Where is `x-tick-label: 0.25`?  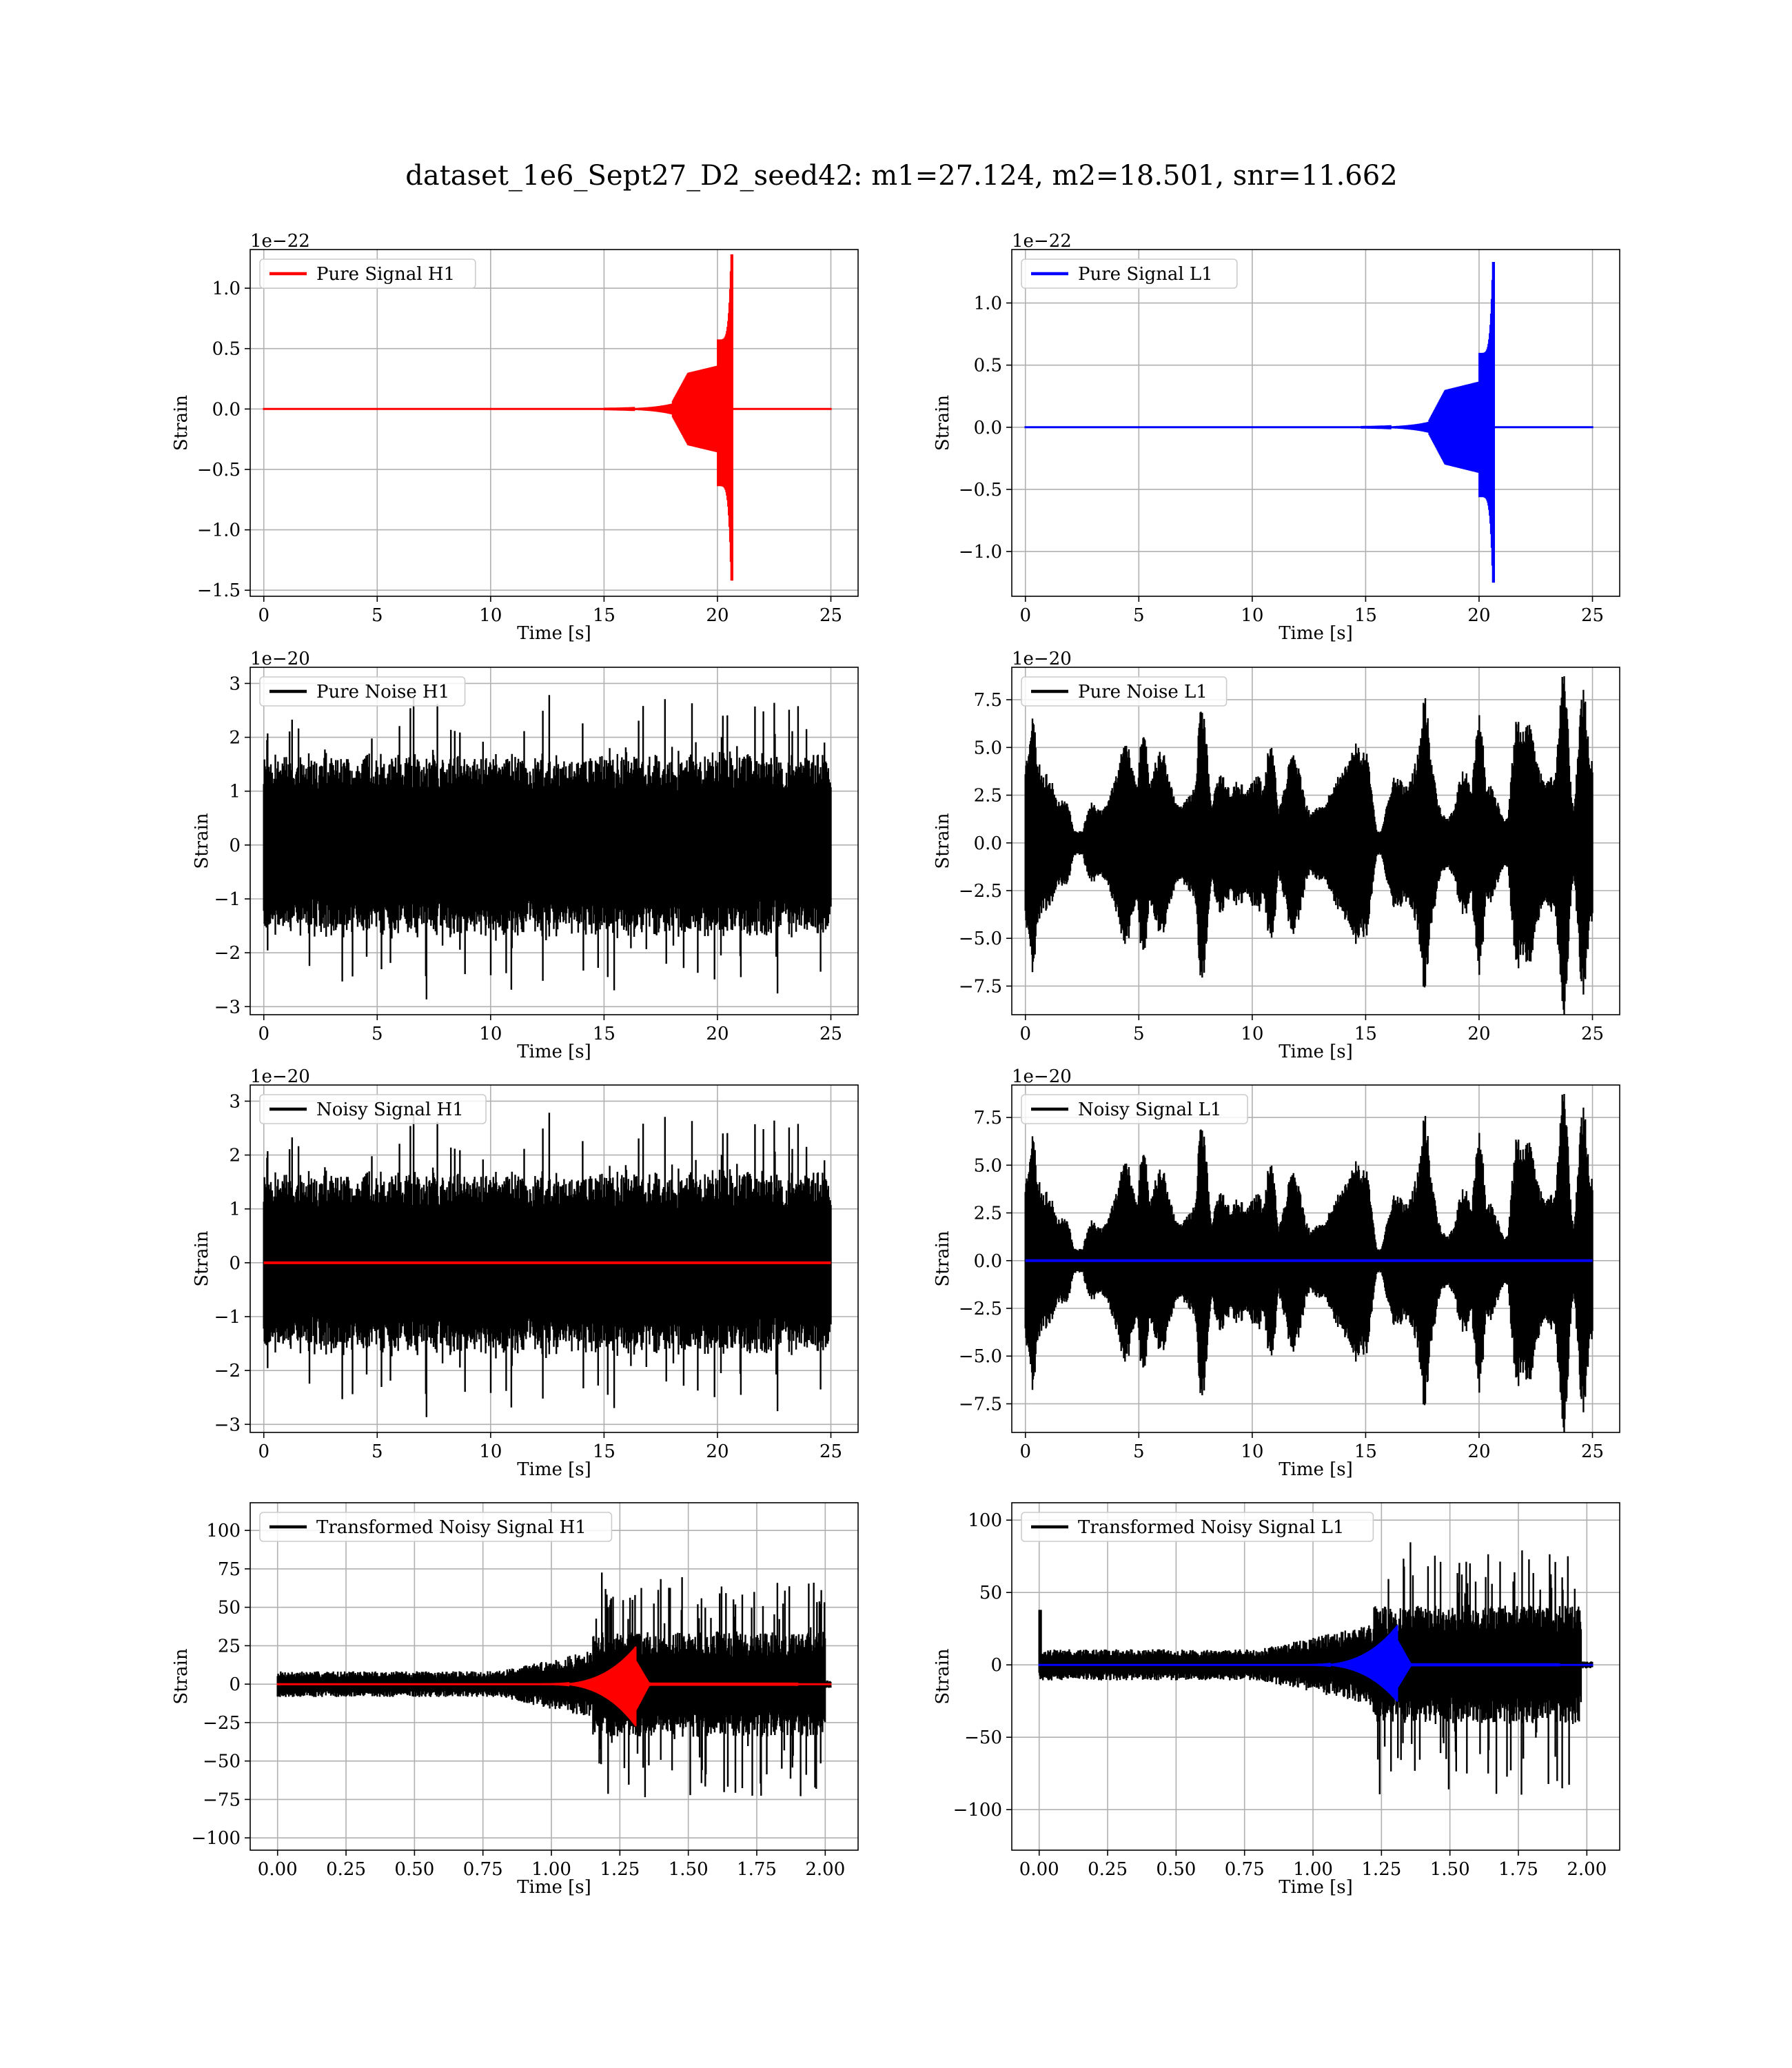
x-tick-label: 0.25 is located at coordinates (346, 1869).